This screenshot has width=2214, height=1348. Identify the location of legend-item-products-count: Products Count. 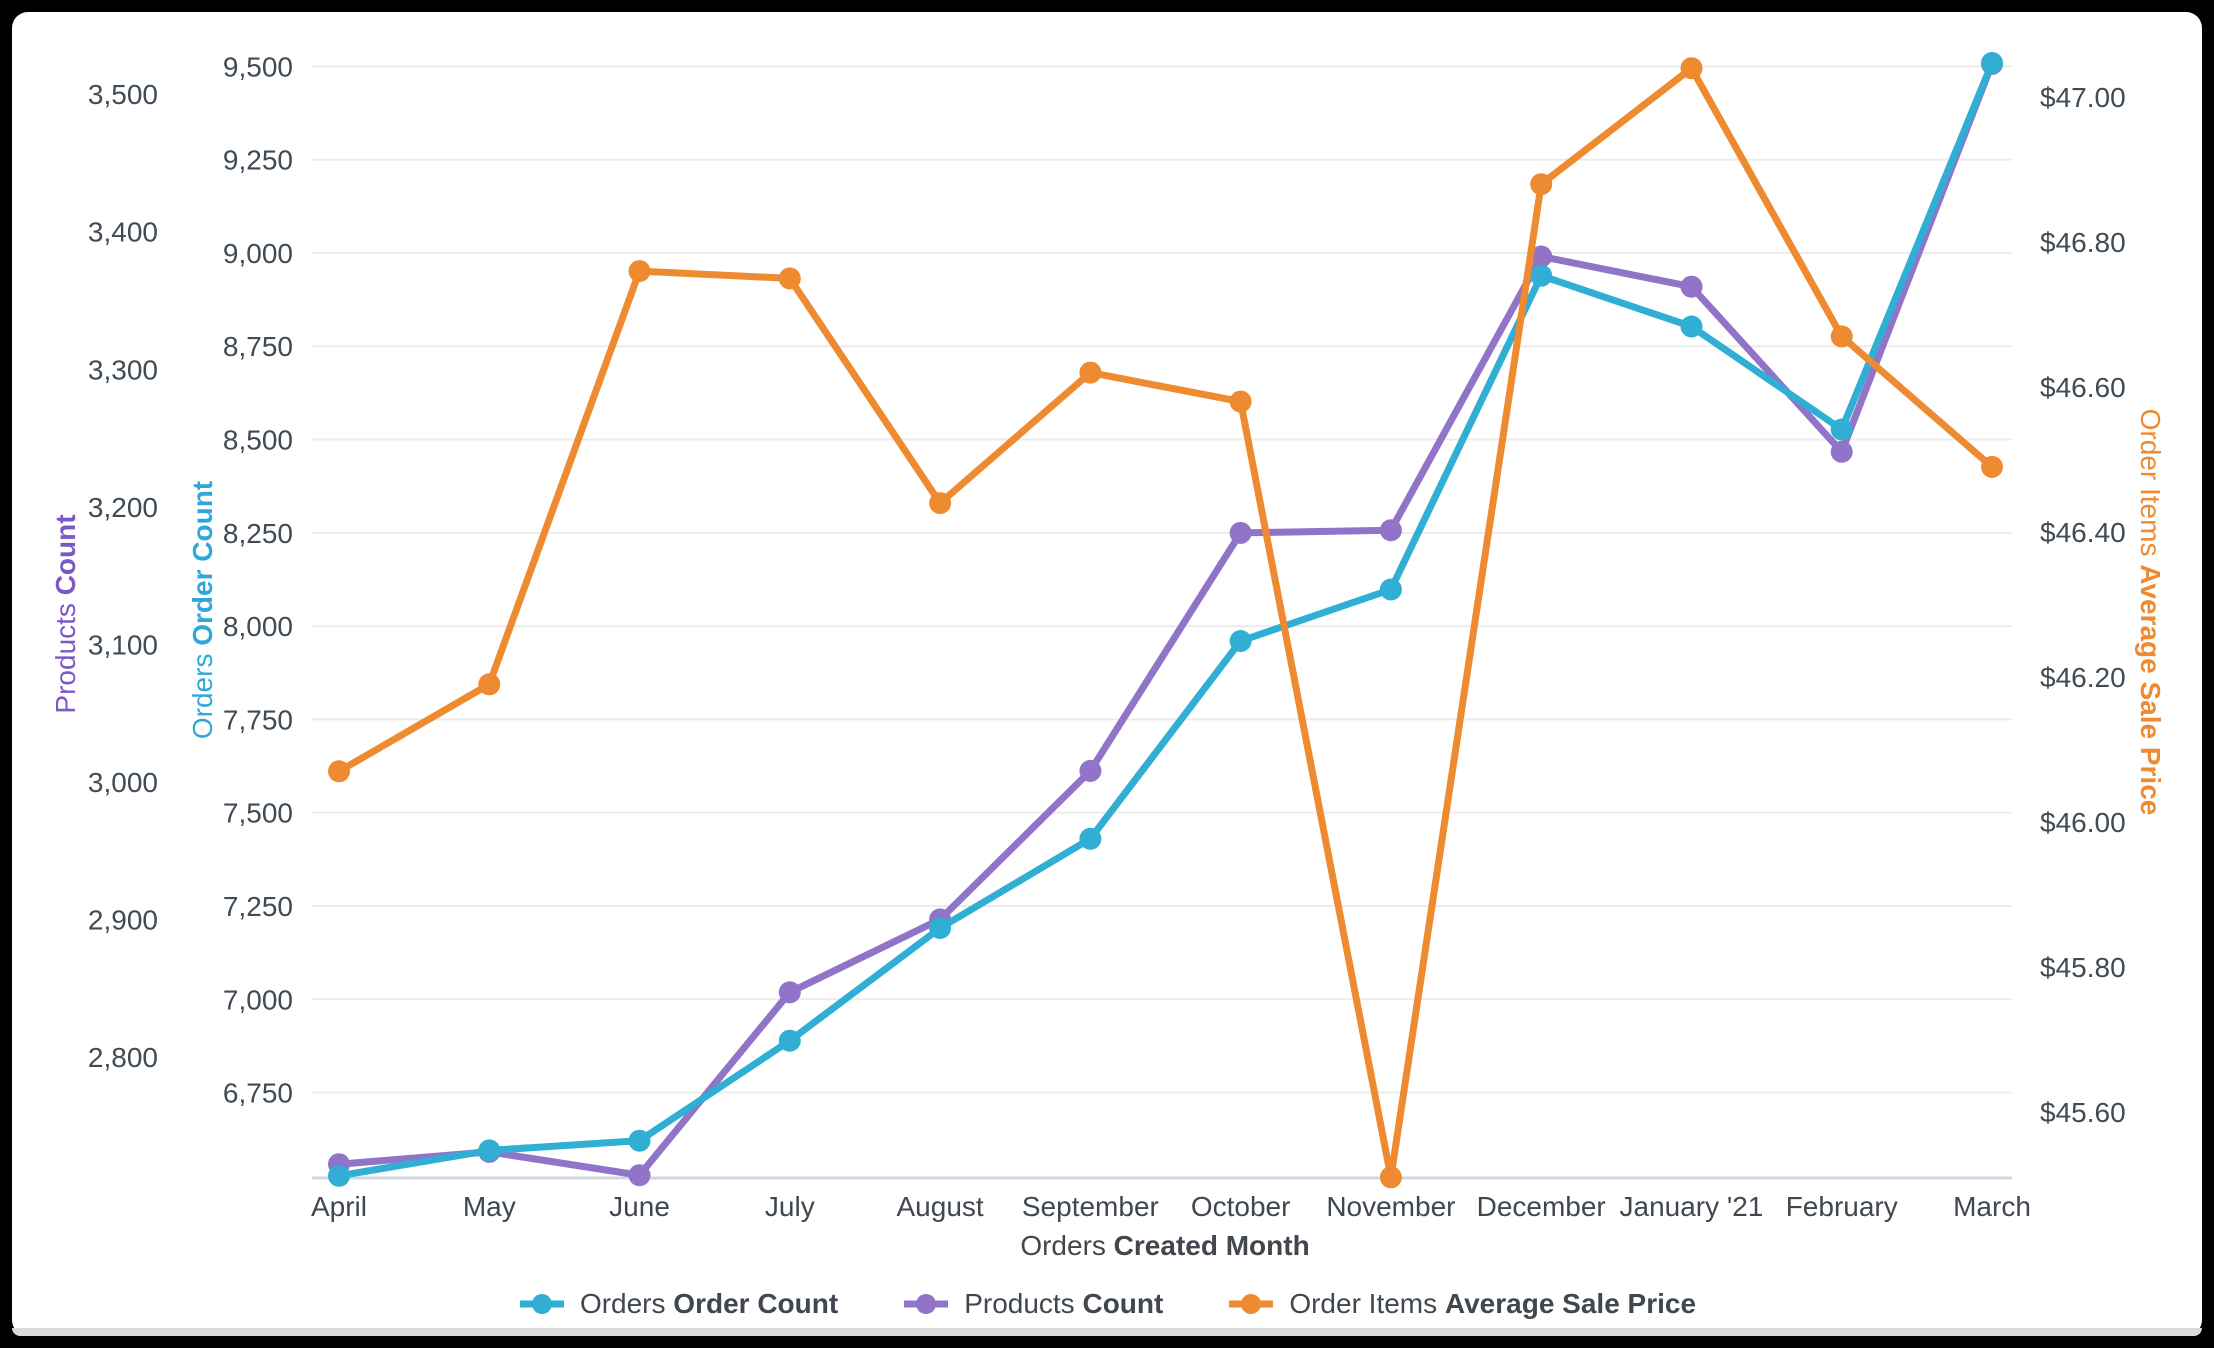
(1032, 1304).